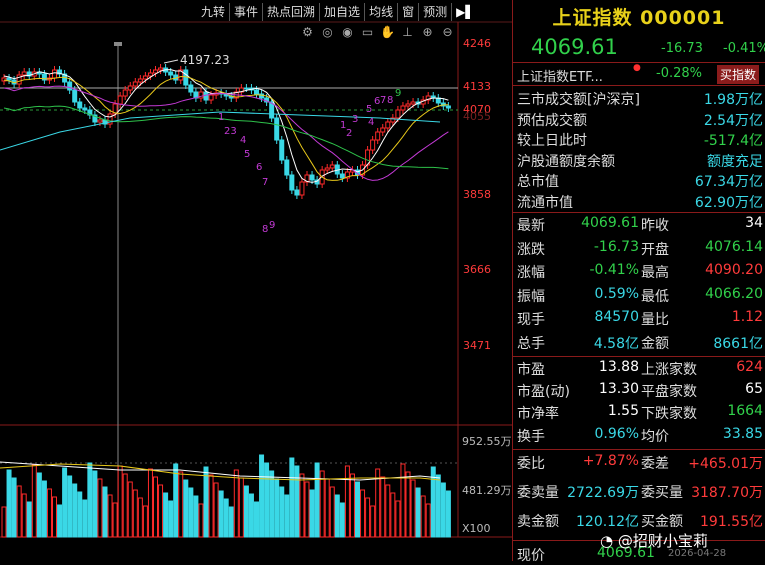  Describe the element at coordinates (641, 344) in the screenshot. I see `stat-row: 总手 4.58亿 金额 8661亿` at that location.